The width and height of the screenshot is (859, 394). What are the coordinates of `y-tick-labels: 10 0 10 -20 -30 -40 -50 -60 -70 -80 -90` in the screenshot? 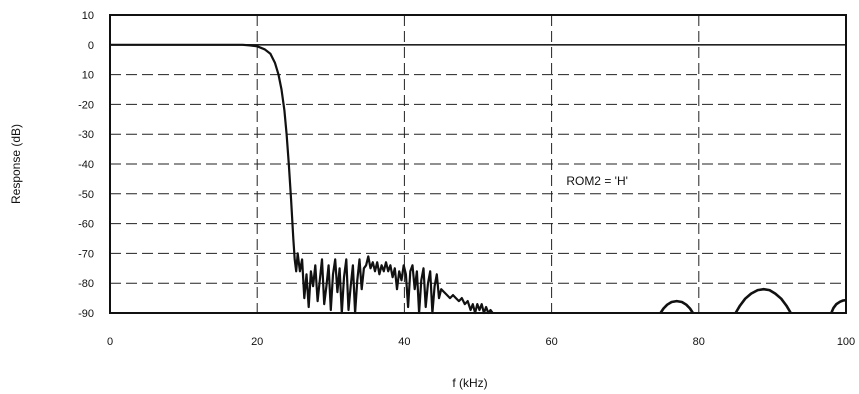 It's located at (86, 165).